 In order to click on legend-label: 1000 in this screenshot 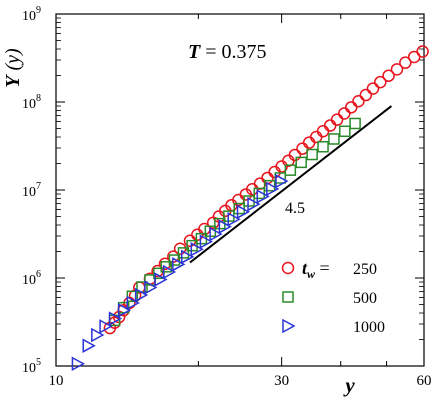, I will do `click(369, 327)`.